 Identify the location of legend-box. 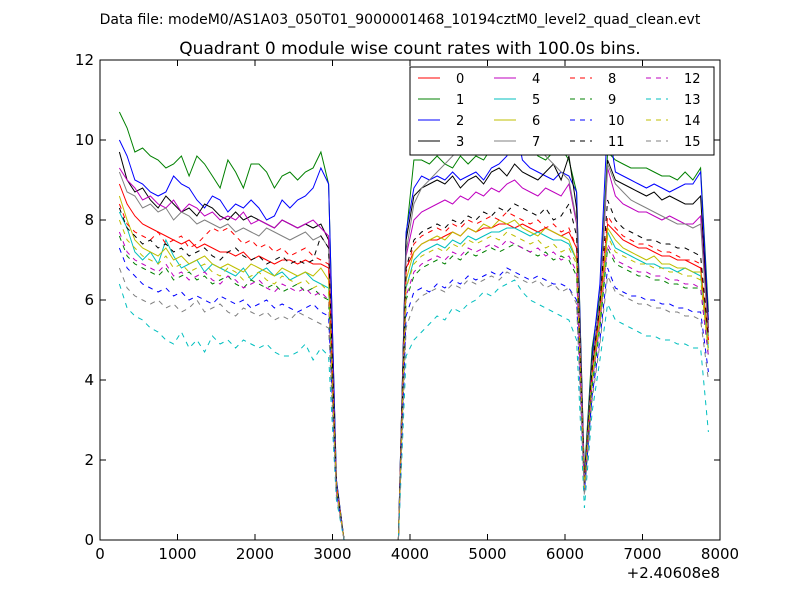
(562, 111).